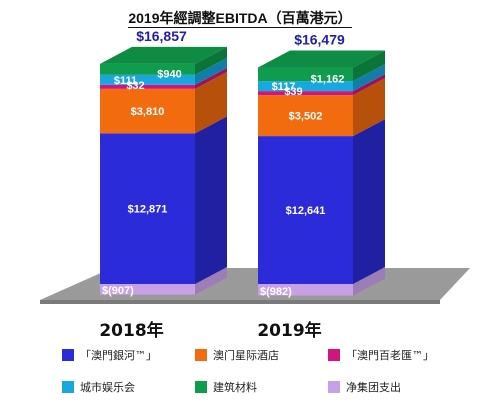 The height and width of the screenshot is (409, 480). I want to click on data-label-net-expense: $(982), so click(276, 292).